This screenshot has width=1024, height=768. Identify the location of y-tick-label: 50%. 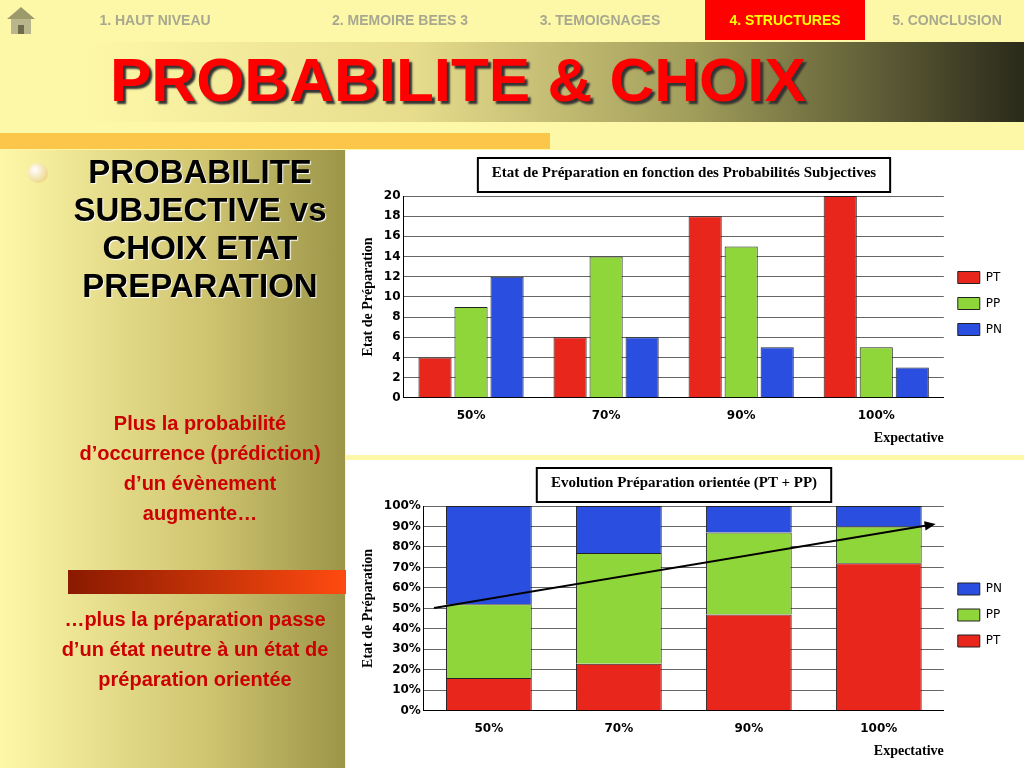
(406, 607).